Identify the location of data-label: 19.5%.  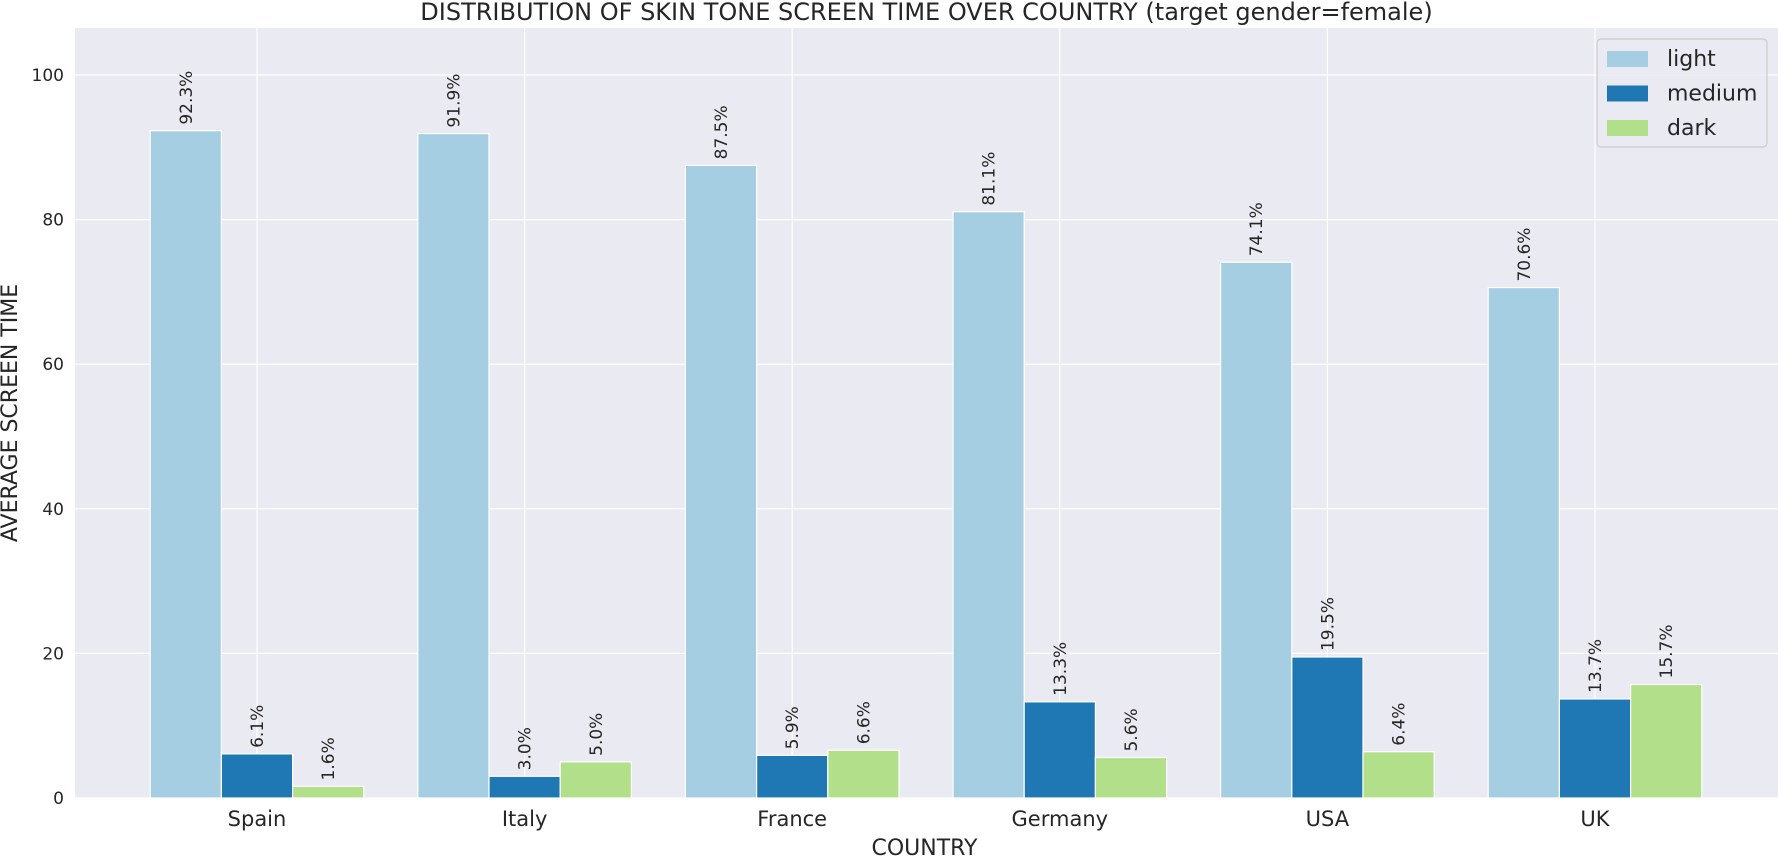
(1328, 624).